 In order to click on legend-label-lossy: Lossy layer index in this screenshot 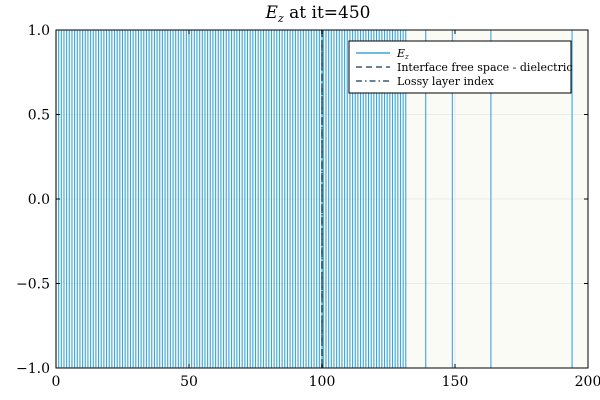, I will do `click(446, 81)`.